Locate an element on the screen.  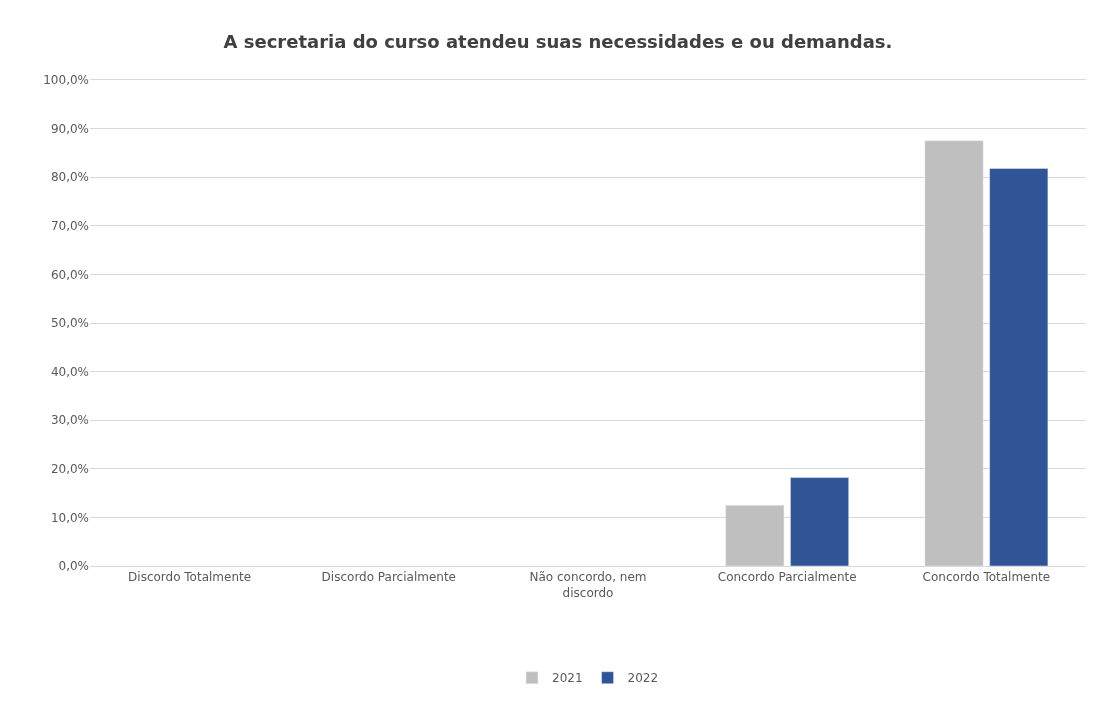
x-tick-label: Concordo Parcialmente is located at coordinates (787, 577).